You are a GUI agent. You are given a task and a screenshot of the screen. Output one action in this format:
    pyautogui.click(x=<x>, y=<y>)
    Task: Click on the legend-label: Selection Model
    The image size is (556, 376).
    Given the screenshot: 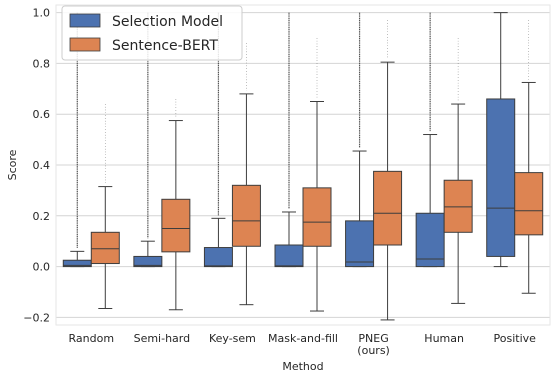 What is the action you would take?
    pyautogui.click(x=167, y=22)
    